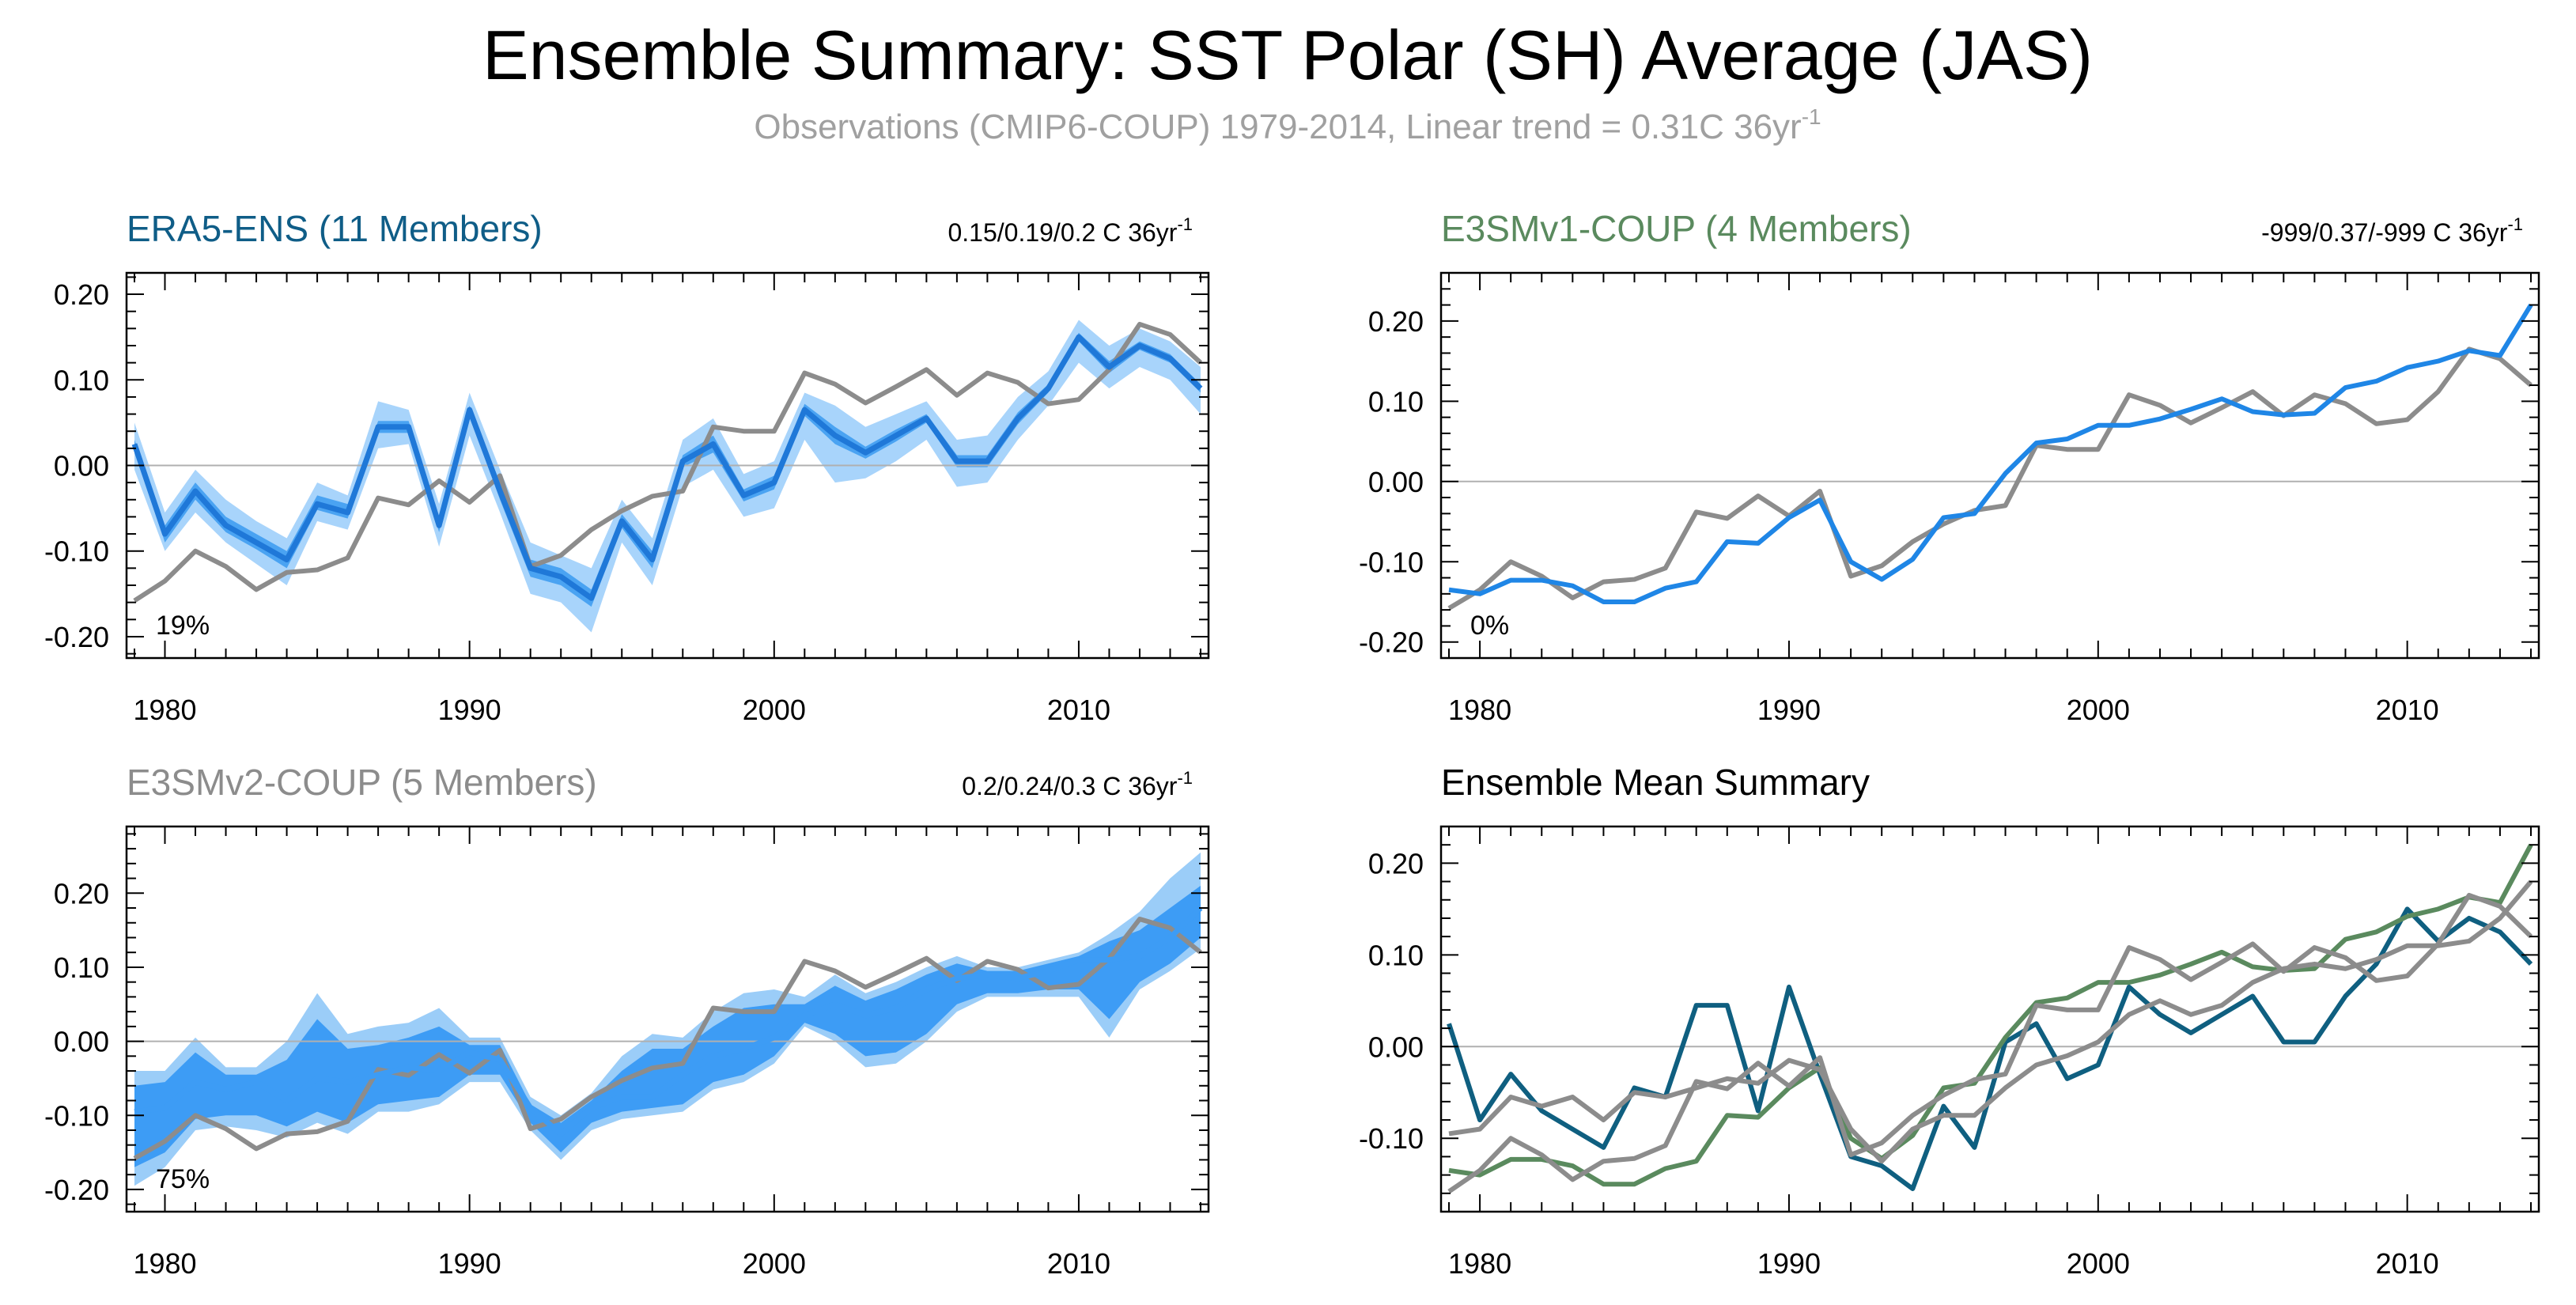 The height and width of the screenshot is (1305, 2576). I want to click on trend-label-text: 0.2/0.24/0.3 C 36yr, so click(1070, 786).